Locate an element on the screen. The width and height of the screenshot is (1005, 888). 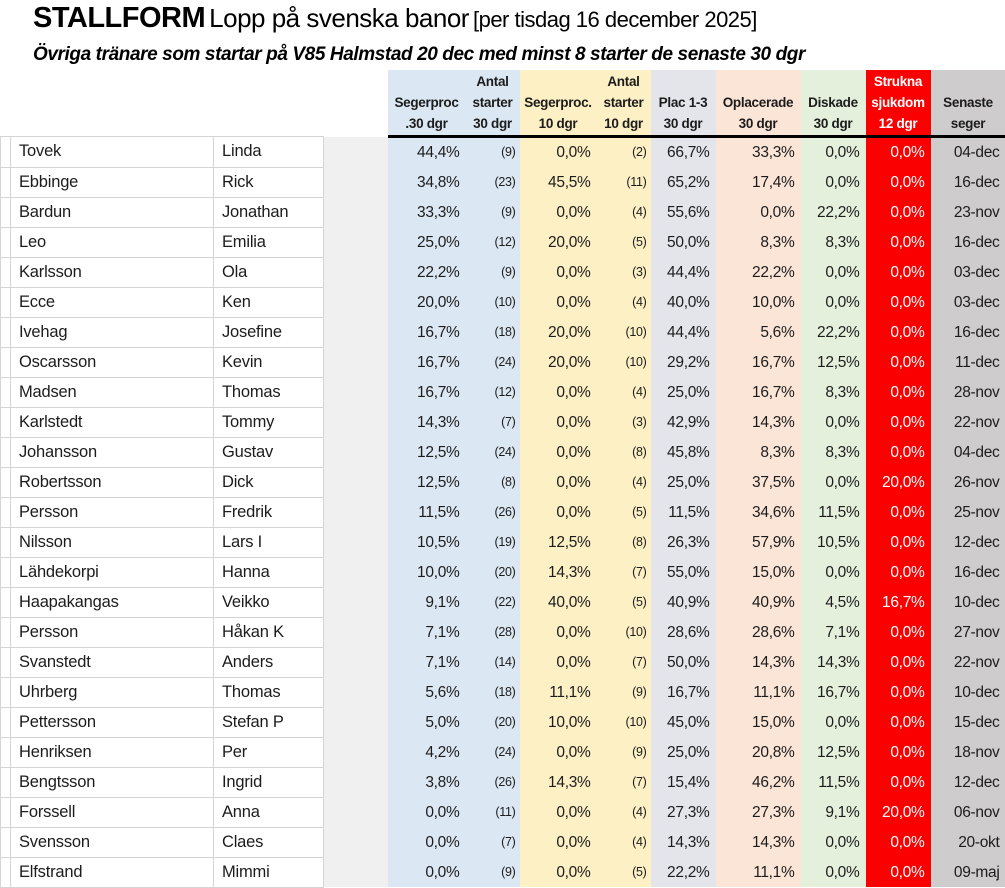
cell-plac: 66,7% is located at coordinates (683, 152).